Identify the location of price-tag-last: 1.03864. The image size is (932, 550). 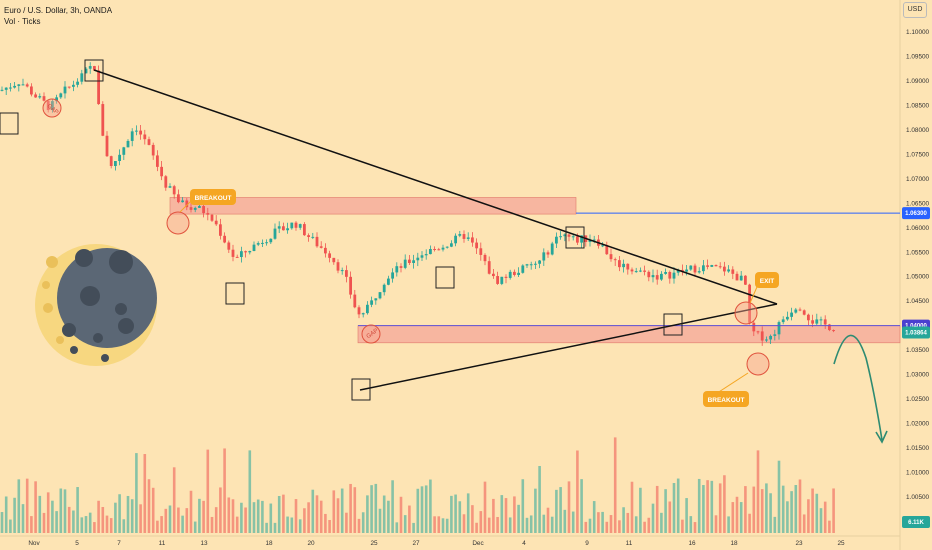
(916, 334).